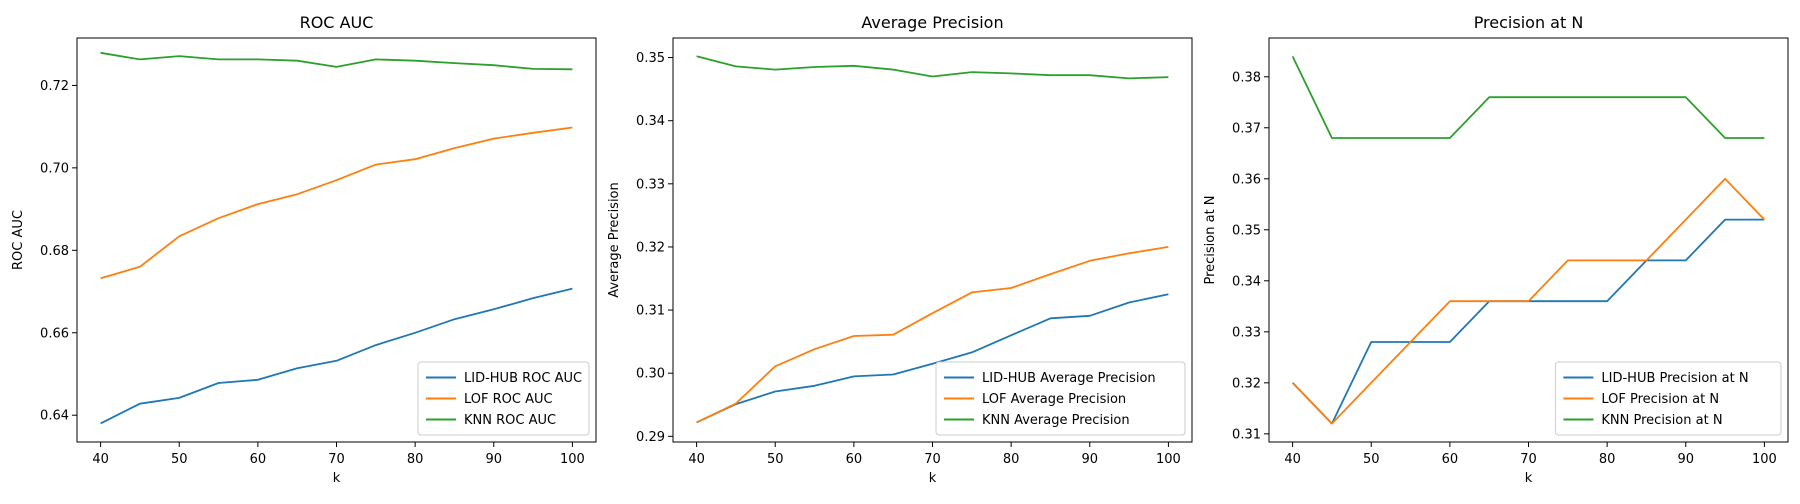 The width and height of the screenshot is (1800, 504). What do you see at coordinates (650, 374) in the screenshot?
I see `y-tick-label: 0.30` at bounding box center [650, 374].